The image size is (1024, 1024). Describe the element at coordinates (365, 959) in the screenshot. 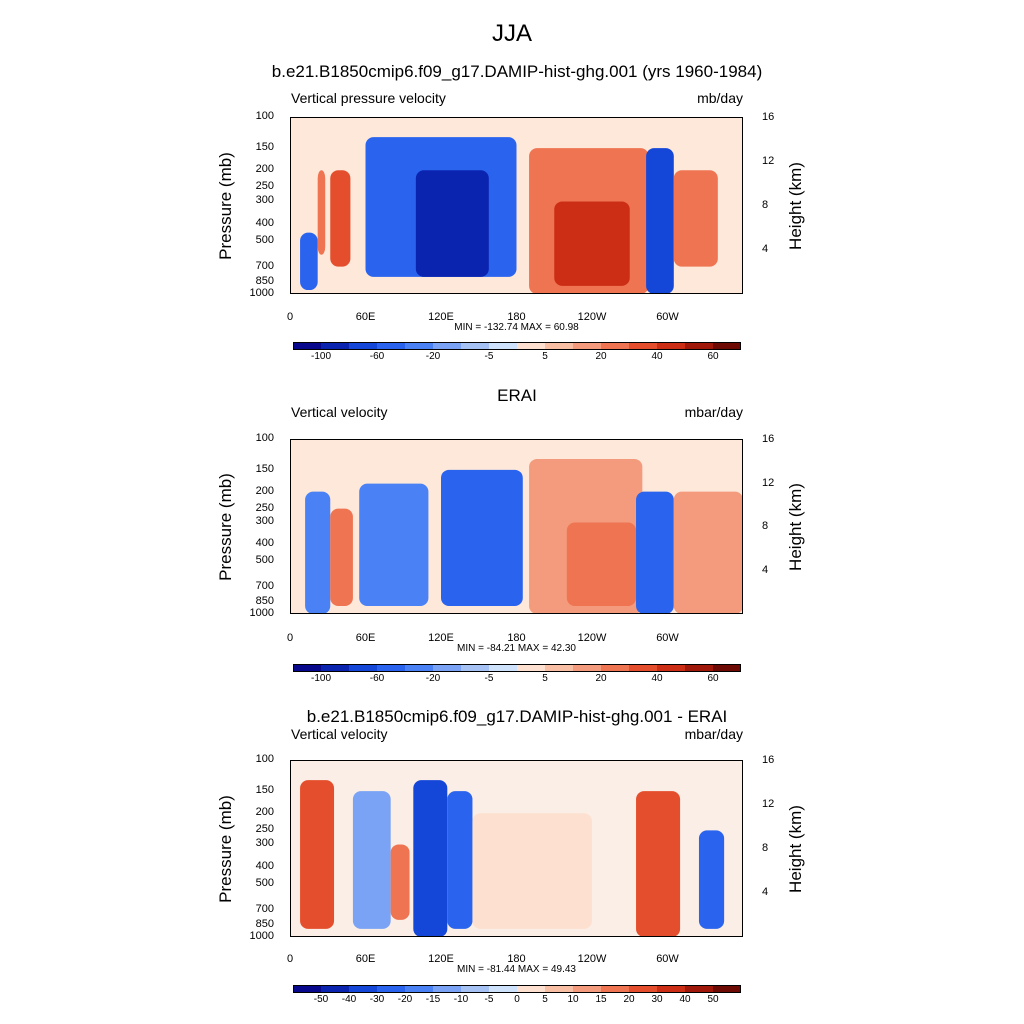

I see `x-tick-label: 60E` at that location.